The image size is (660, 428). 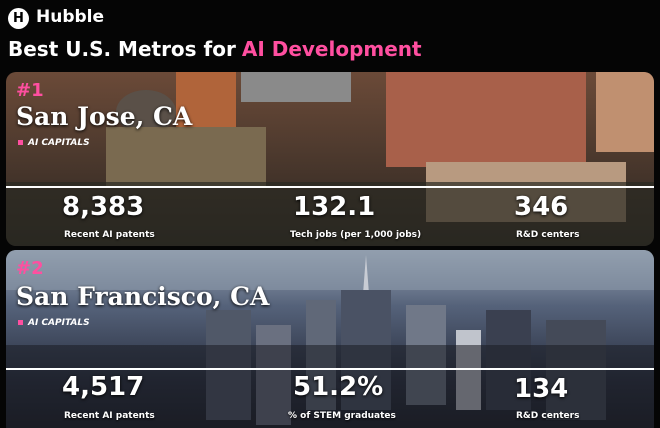 I want to click on sky, so click(x=330, y=270).